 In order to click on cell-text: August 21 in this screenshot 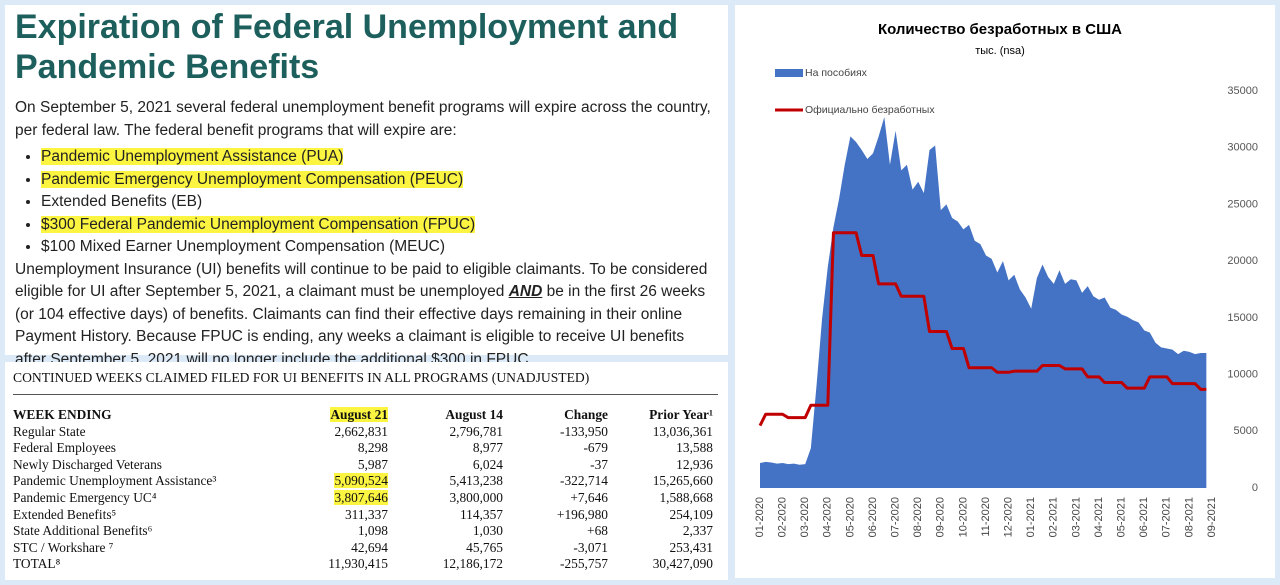, I will do `click(359, 414)`.